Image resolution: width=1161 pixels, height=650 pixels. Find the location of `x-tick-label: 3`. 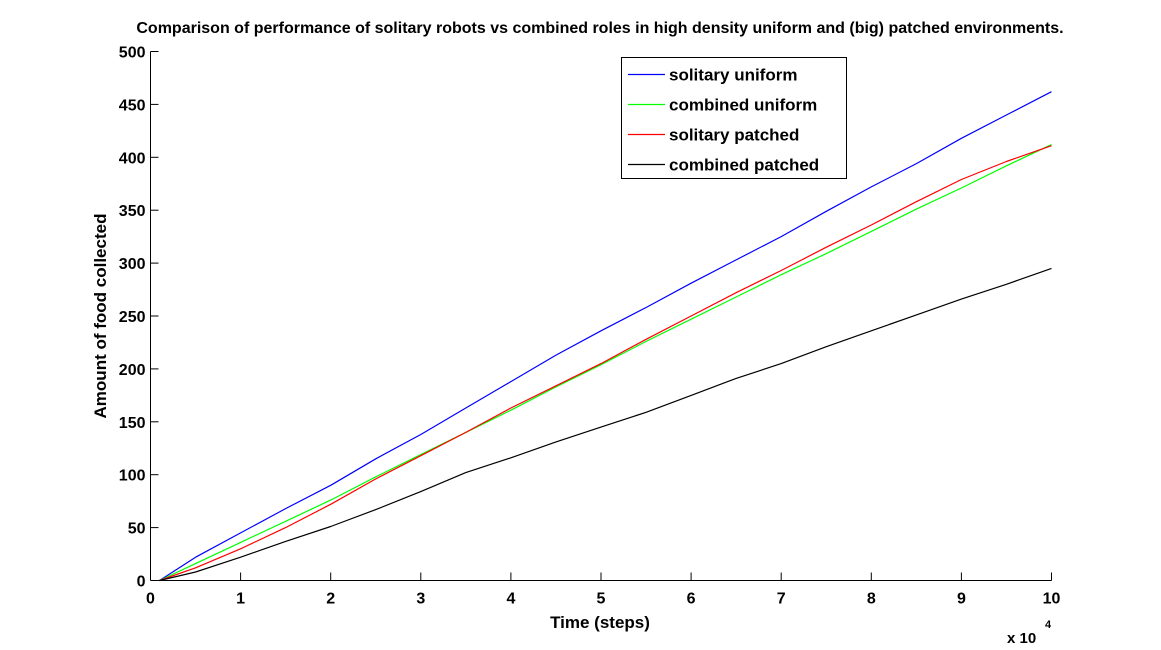

x-tick-label: 3 is located at coordinates (420, 599).